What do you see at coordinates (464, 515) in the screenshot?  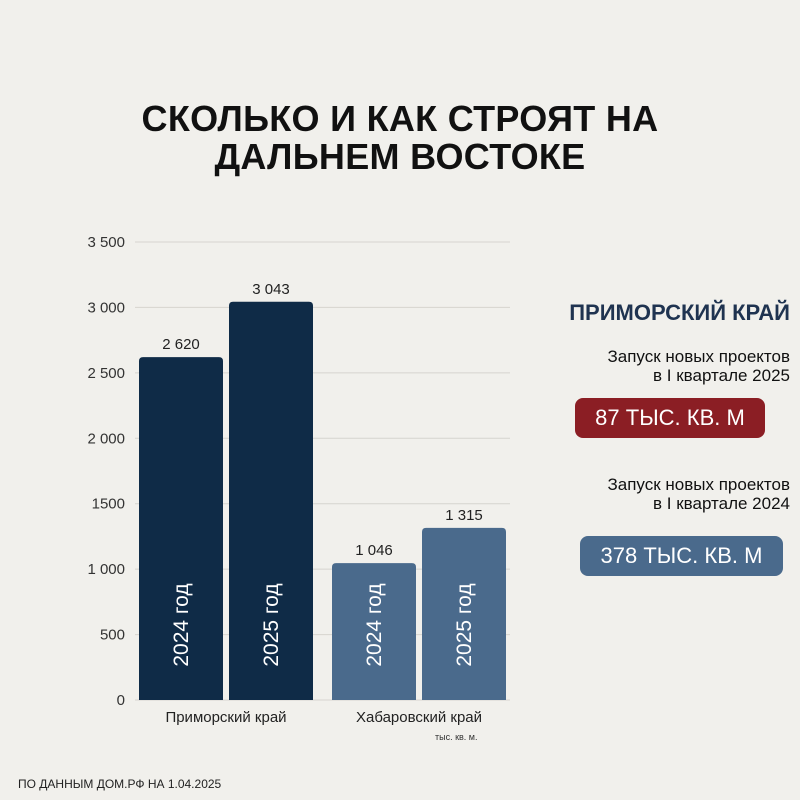 I see `bar-value-label: 1 315` at bounding box center [464, 515].